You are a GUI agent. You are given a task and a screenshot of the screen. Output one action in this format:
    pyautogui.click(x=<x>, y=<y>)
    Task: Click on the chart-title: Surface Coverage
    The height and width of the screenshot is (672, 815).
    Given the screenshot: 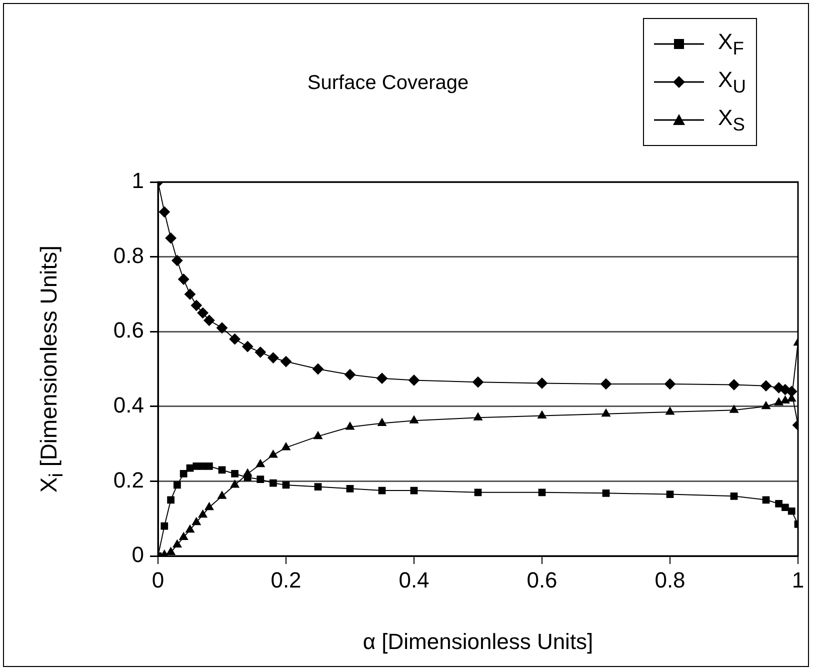 What is the action you would take?
    pyautogui.click(x=388, y=83)
    